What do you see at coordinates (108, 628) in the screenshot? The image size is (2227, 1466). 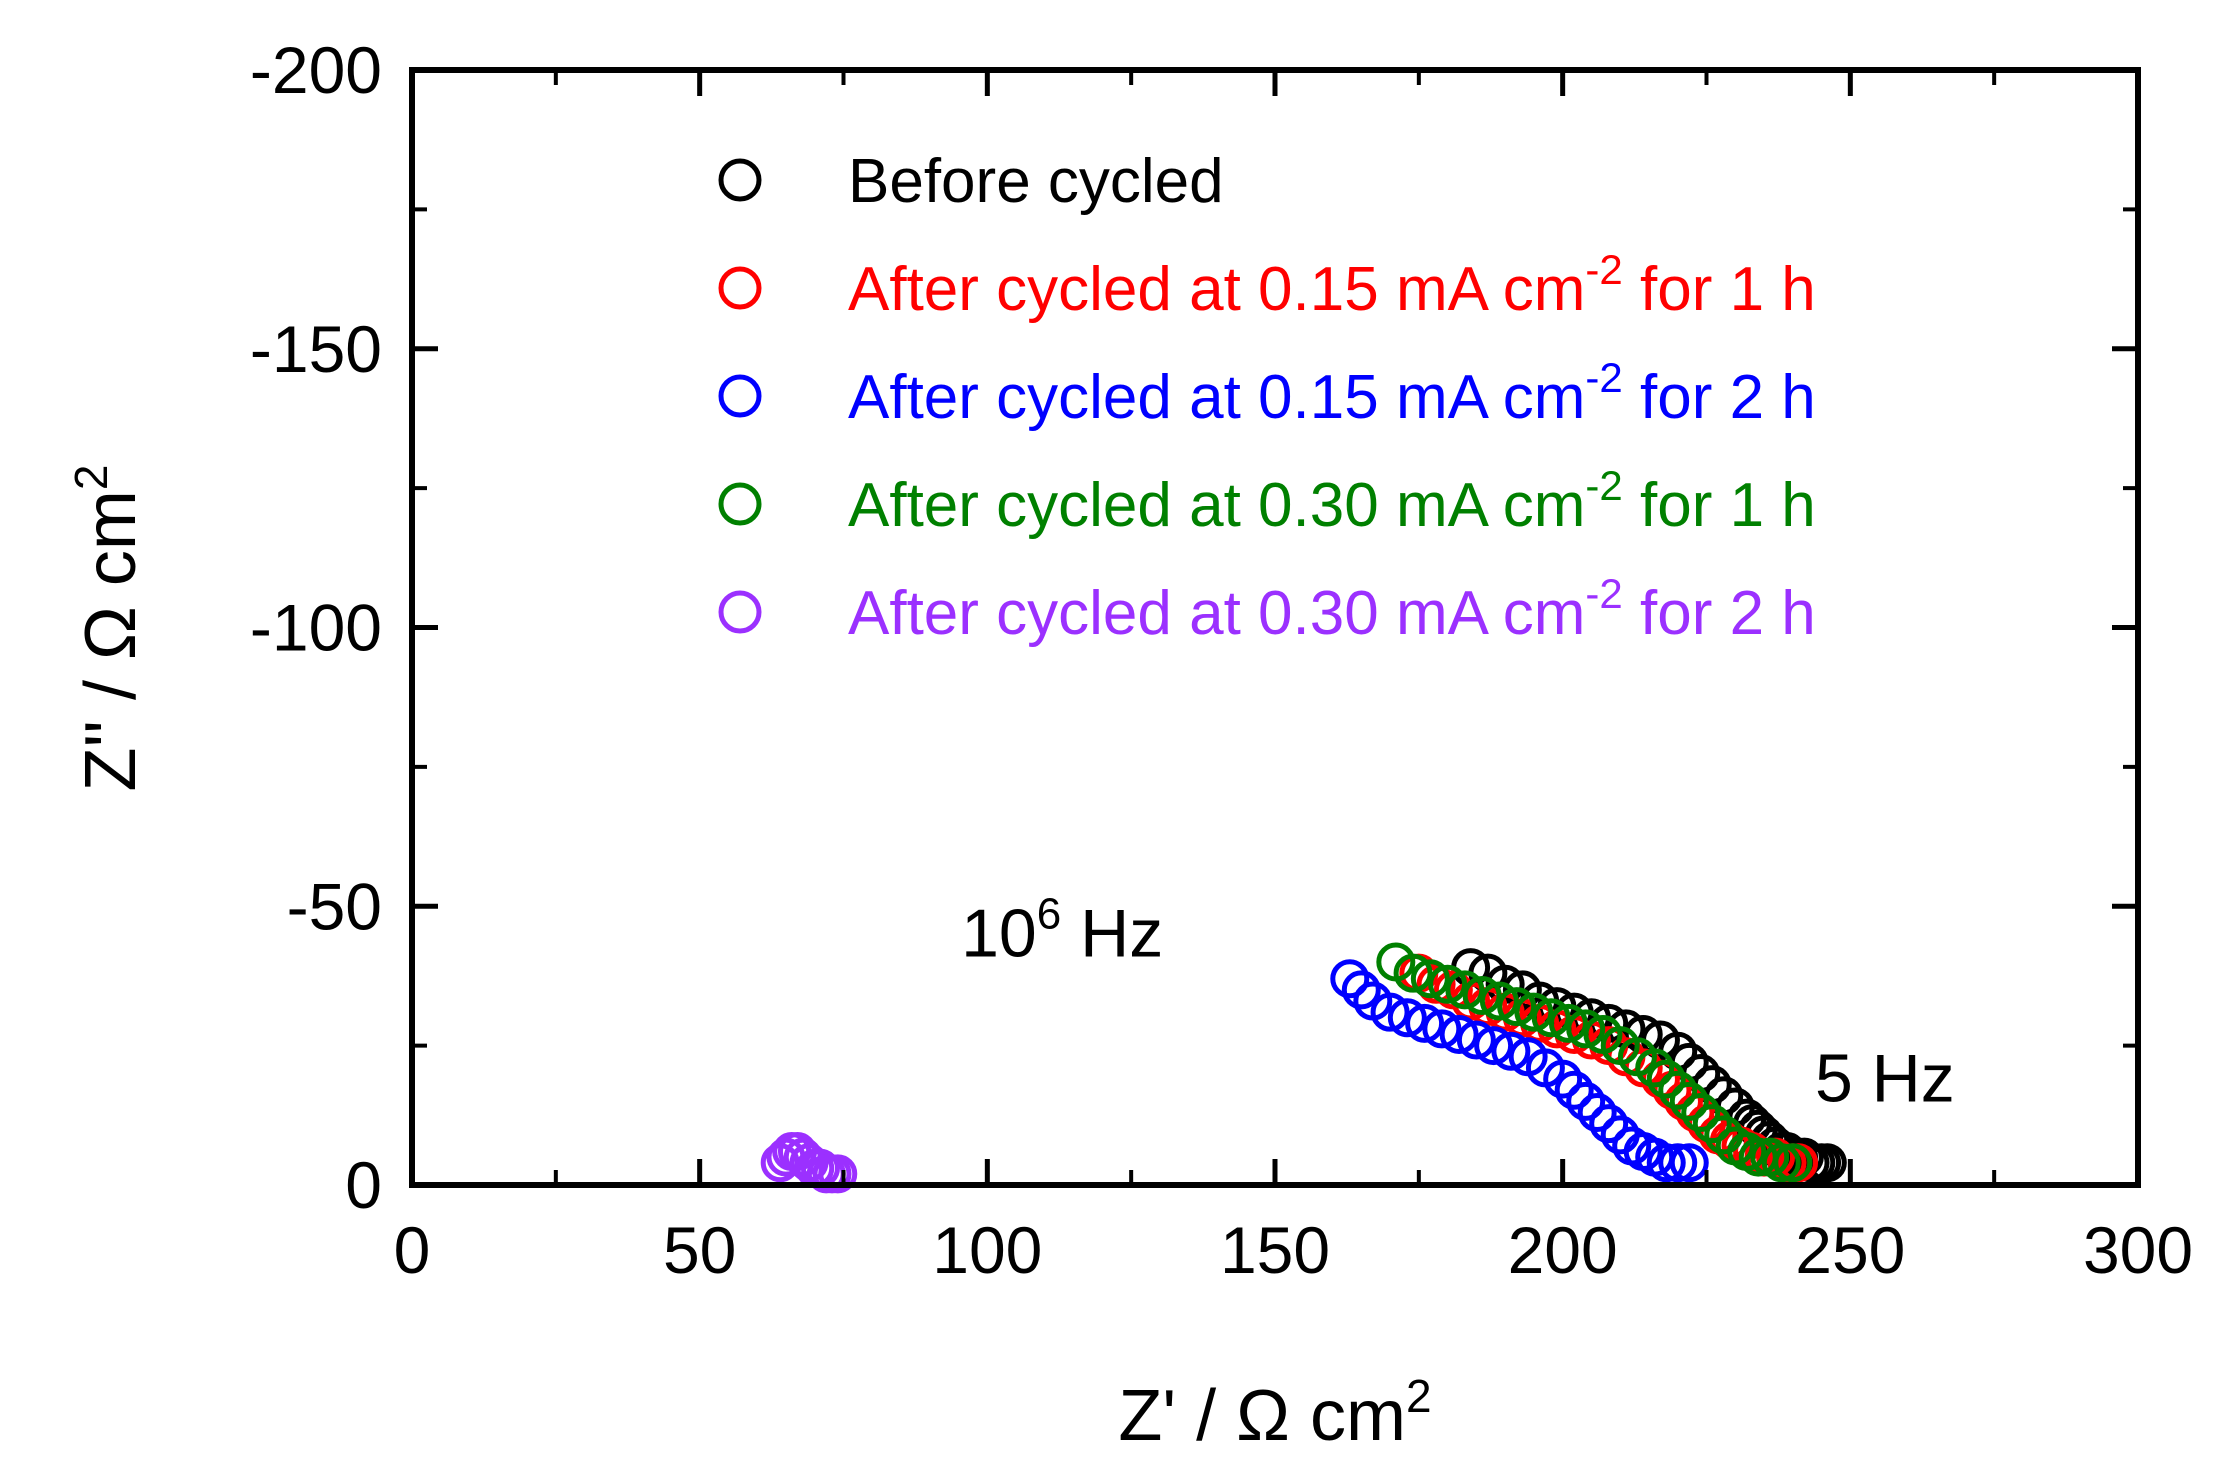 I see `y-axis-title: Z'' / Ω cm2` at bounding box center [108, 628].